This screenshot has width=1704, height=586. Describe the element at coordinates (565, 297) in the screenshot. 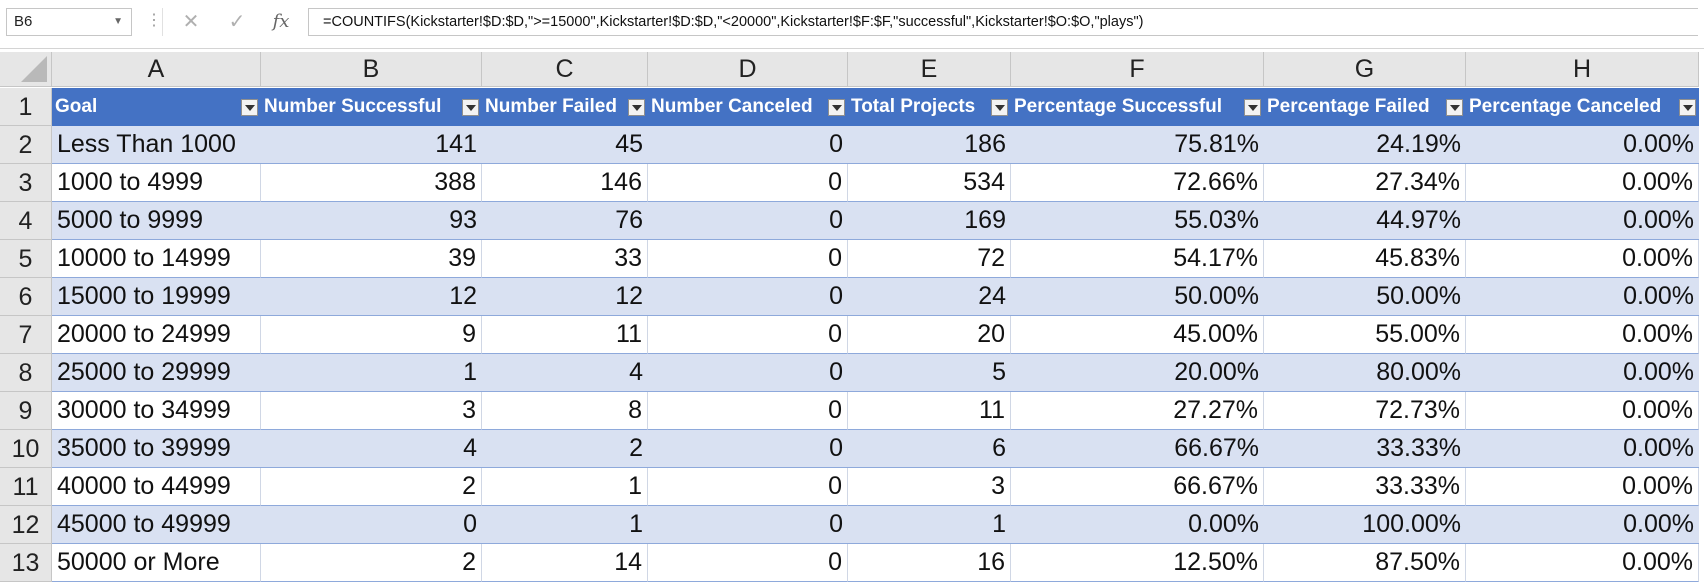

I see `table-cell: 12` at that location.